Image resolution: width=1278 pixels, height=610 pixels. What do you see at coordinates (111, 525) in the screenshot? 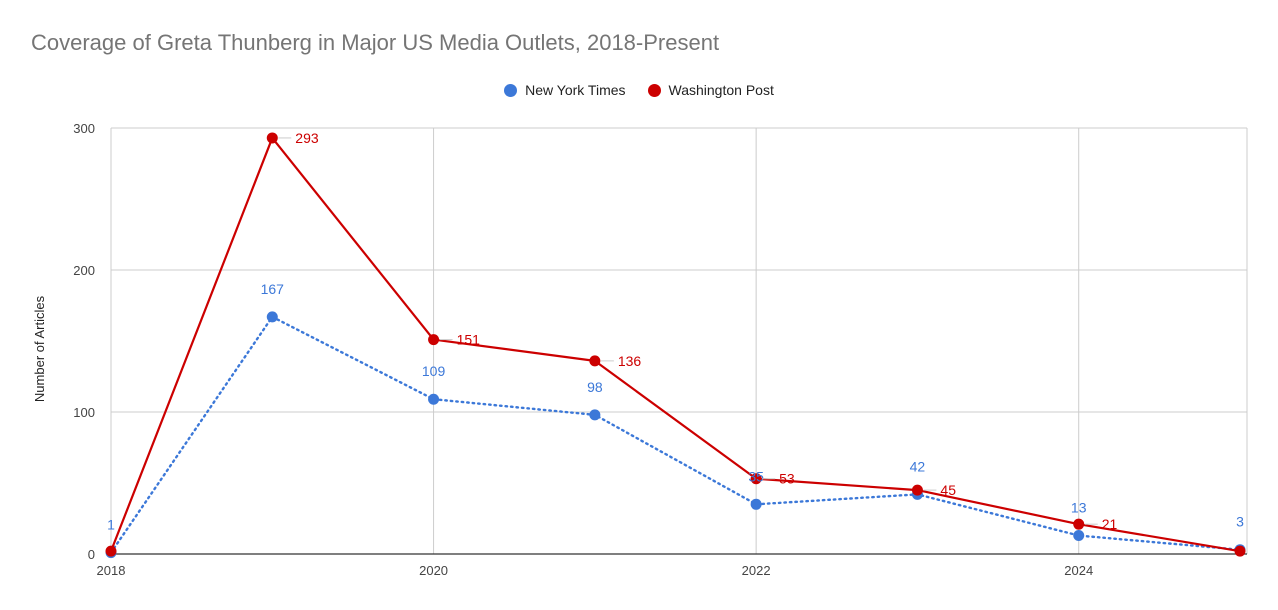
I see `data-label-nyt: 1` at bounding box center [111, 525].